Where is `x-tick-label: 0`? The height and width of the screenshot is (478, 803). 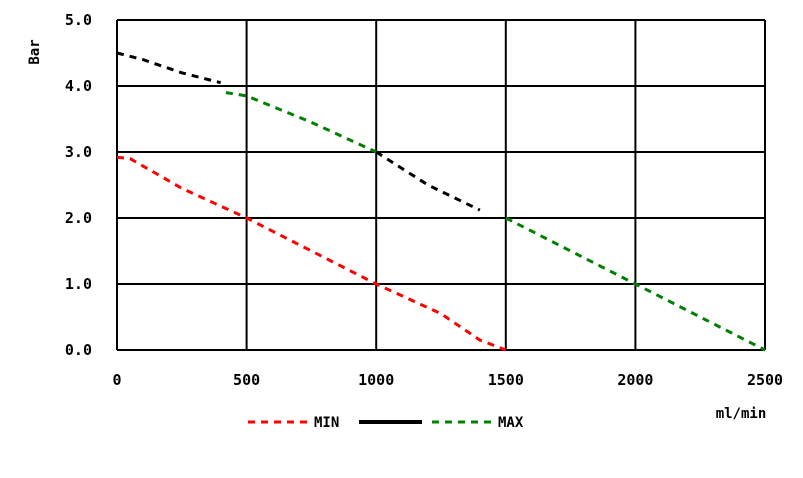 x-tick-label: 0 is located at coordinates (116, 380).